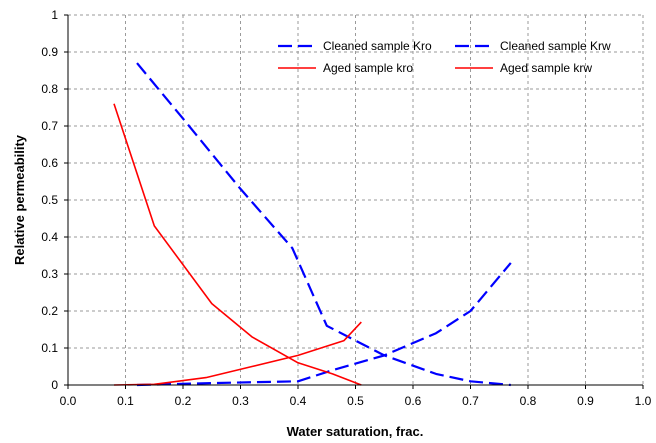 This screenshot has height=443, width=656. What do you see at coordinates (54, 385) in the screenshot?
I see `y-tick-label: 0` at bounding box center [54, 385].